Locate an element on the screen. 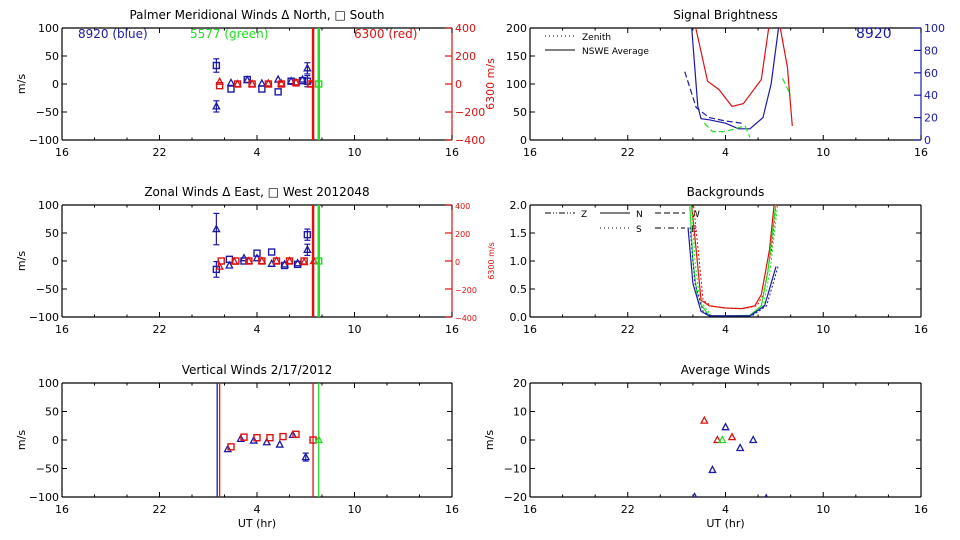 The width and height of the screenshot is (960, 540). y-tick-label: 200 is located at coordinates (516, 28).